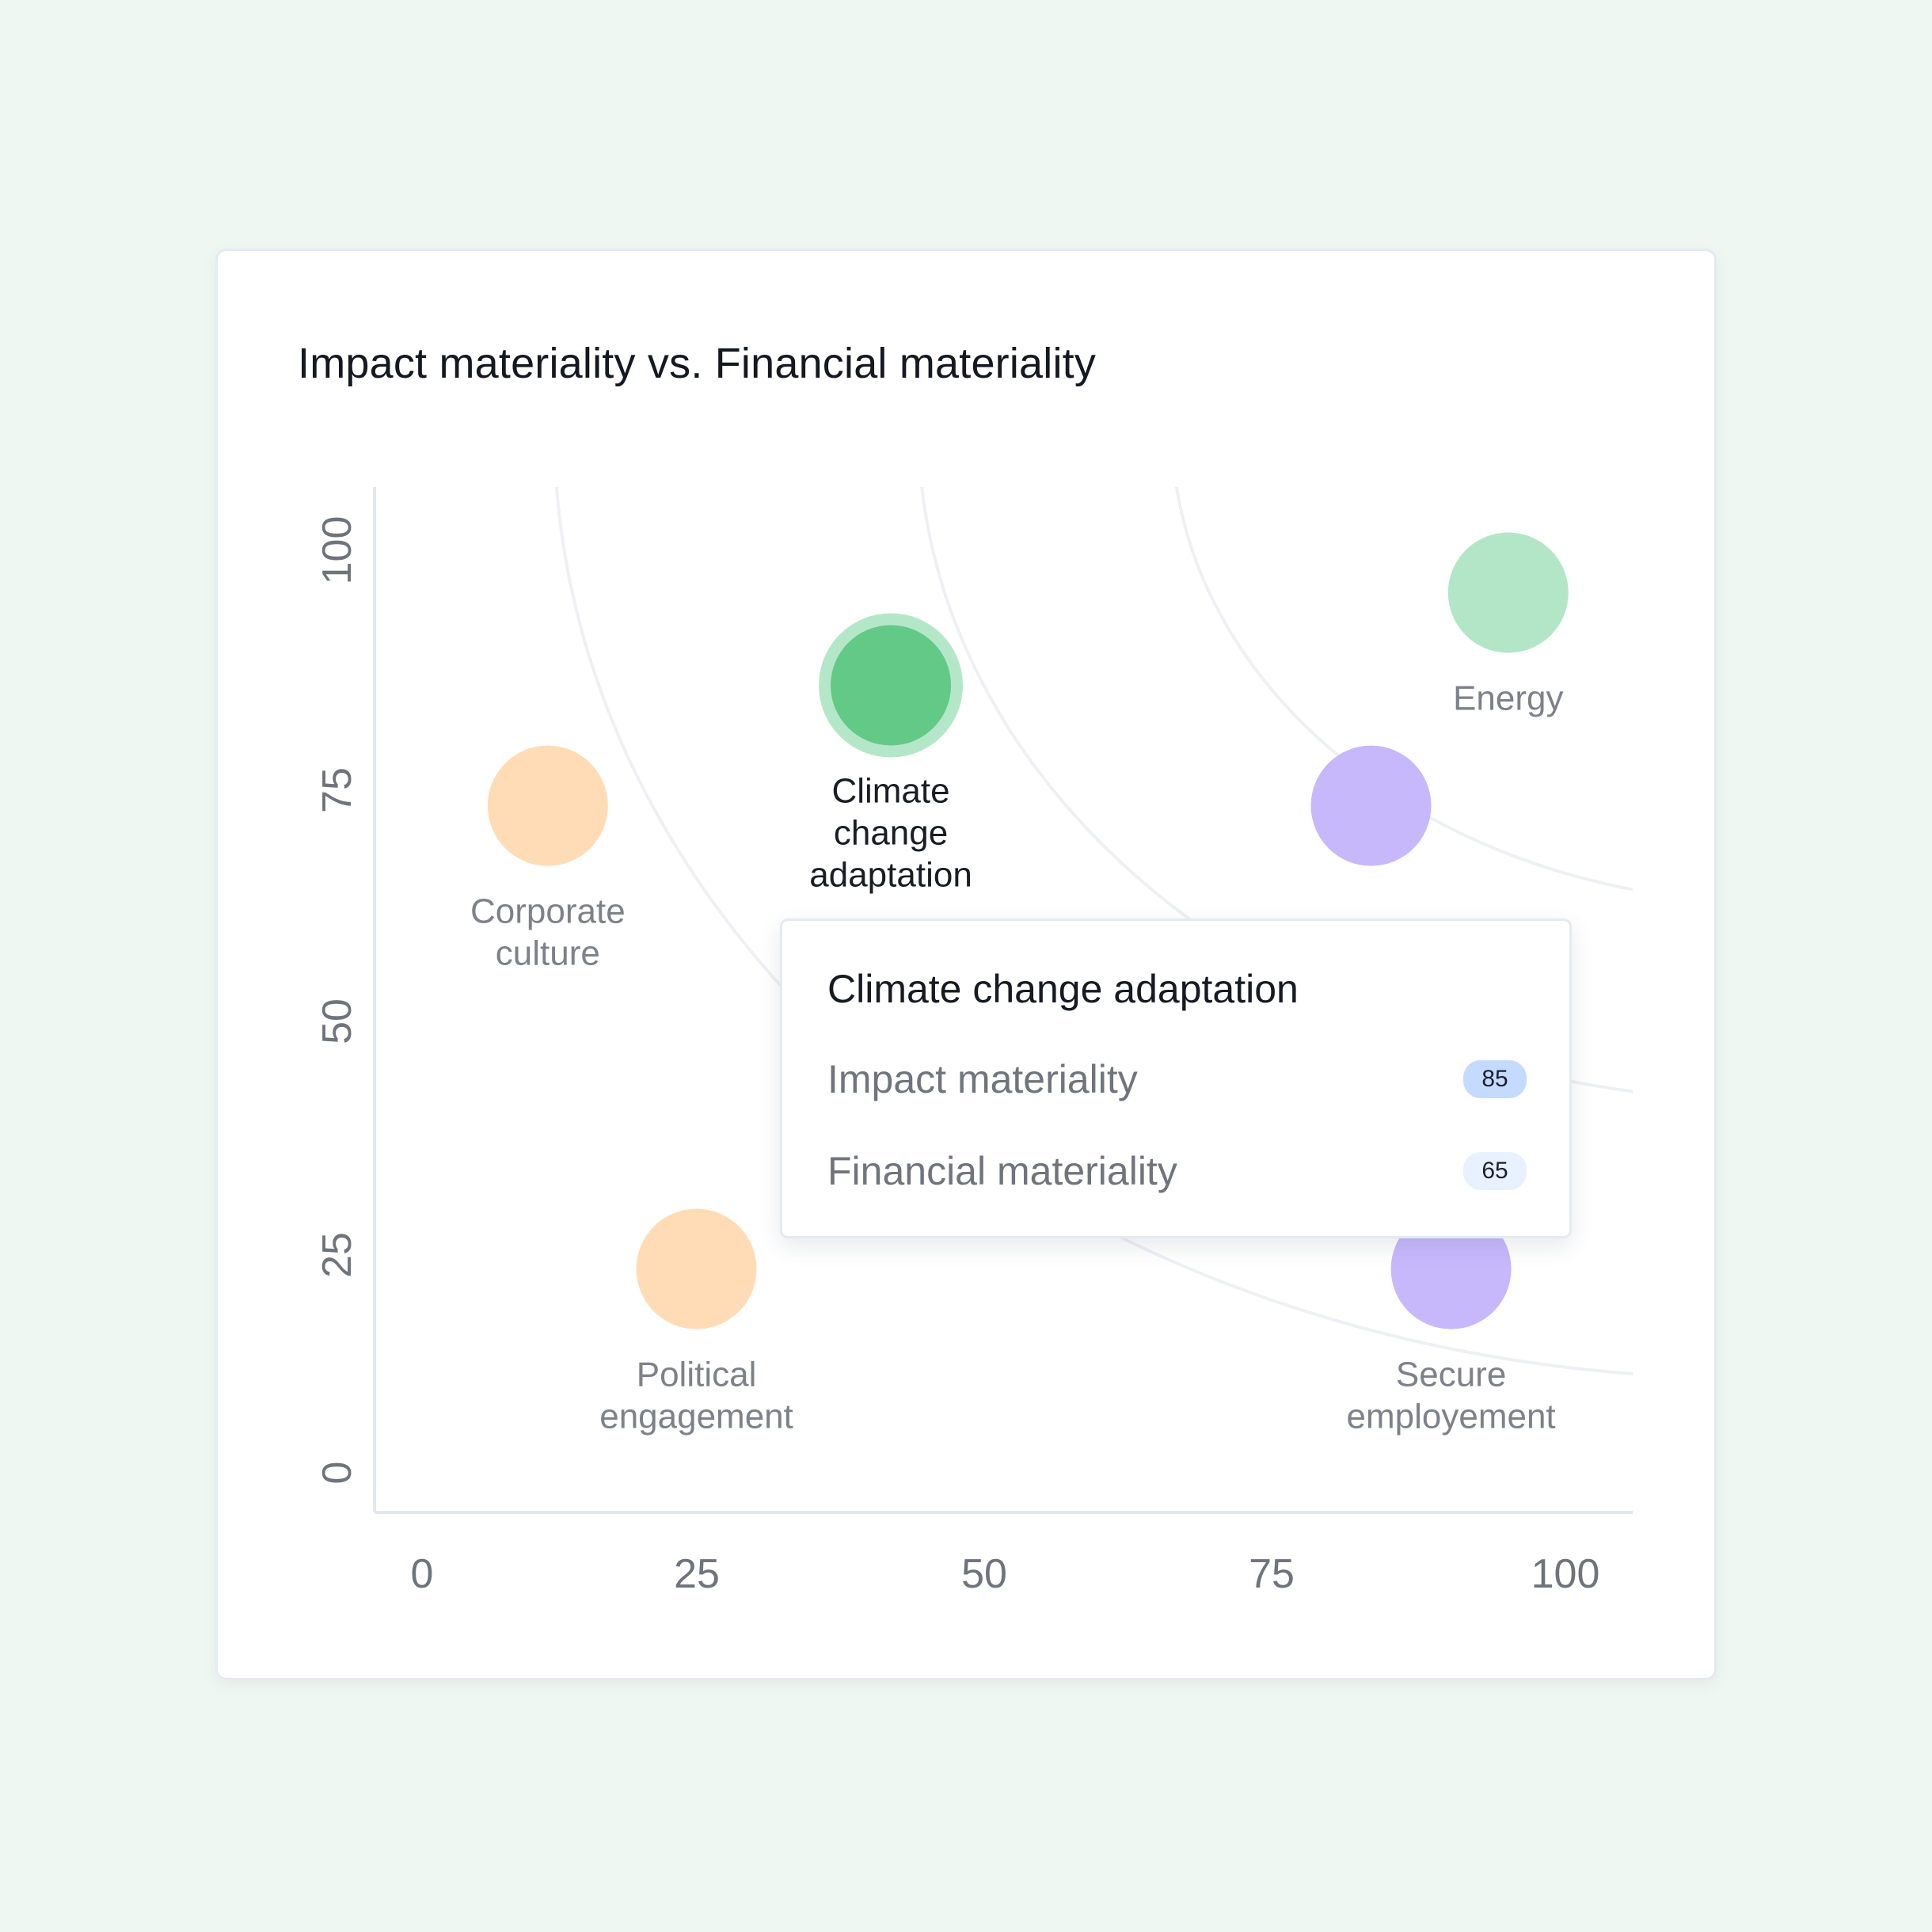  What do you see at coordinates (1403, 689) in the screenshot?
I see `background-arc` at bounding box center [1403, 689].